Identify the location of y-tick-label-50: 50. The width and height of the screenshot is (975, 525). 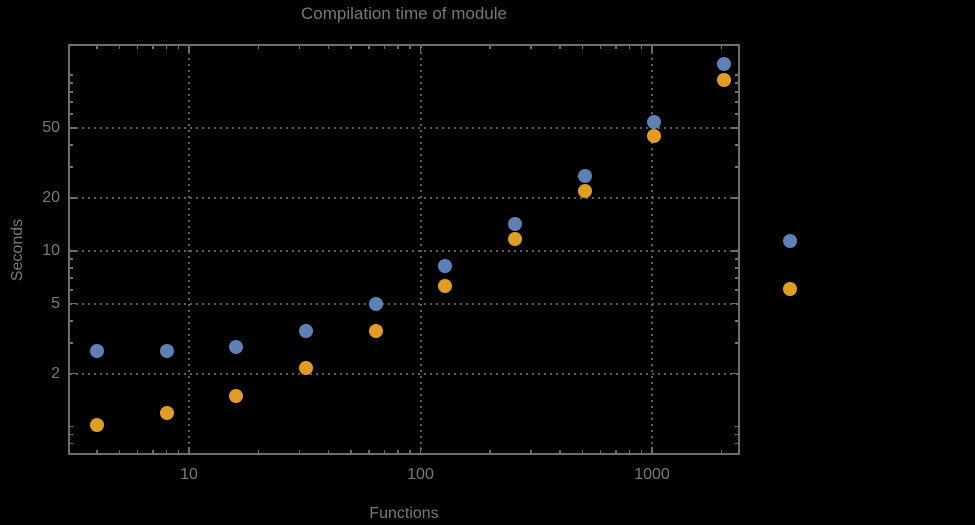
(51, 127).